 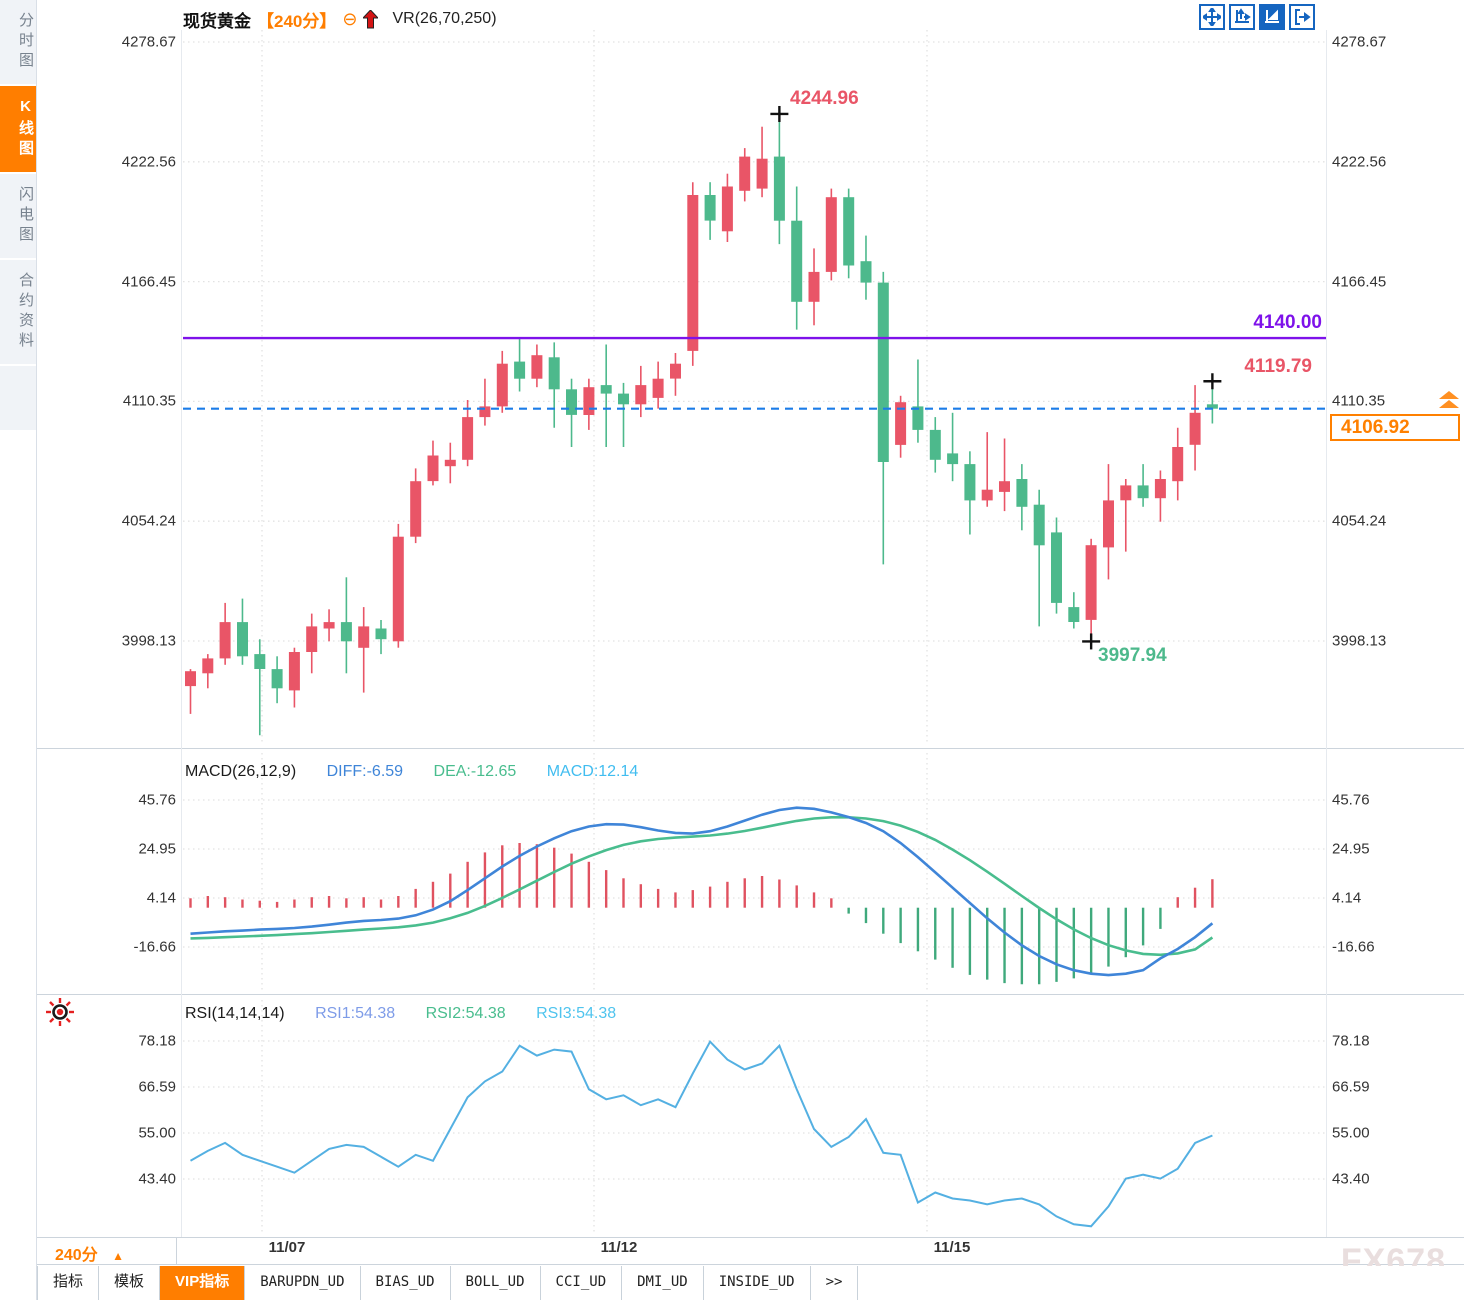 I want to click on macd-value: MACD:12.14, so click(x=592, y=771).